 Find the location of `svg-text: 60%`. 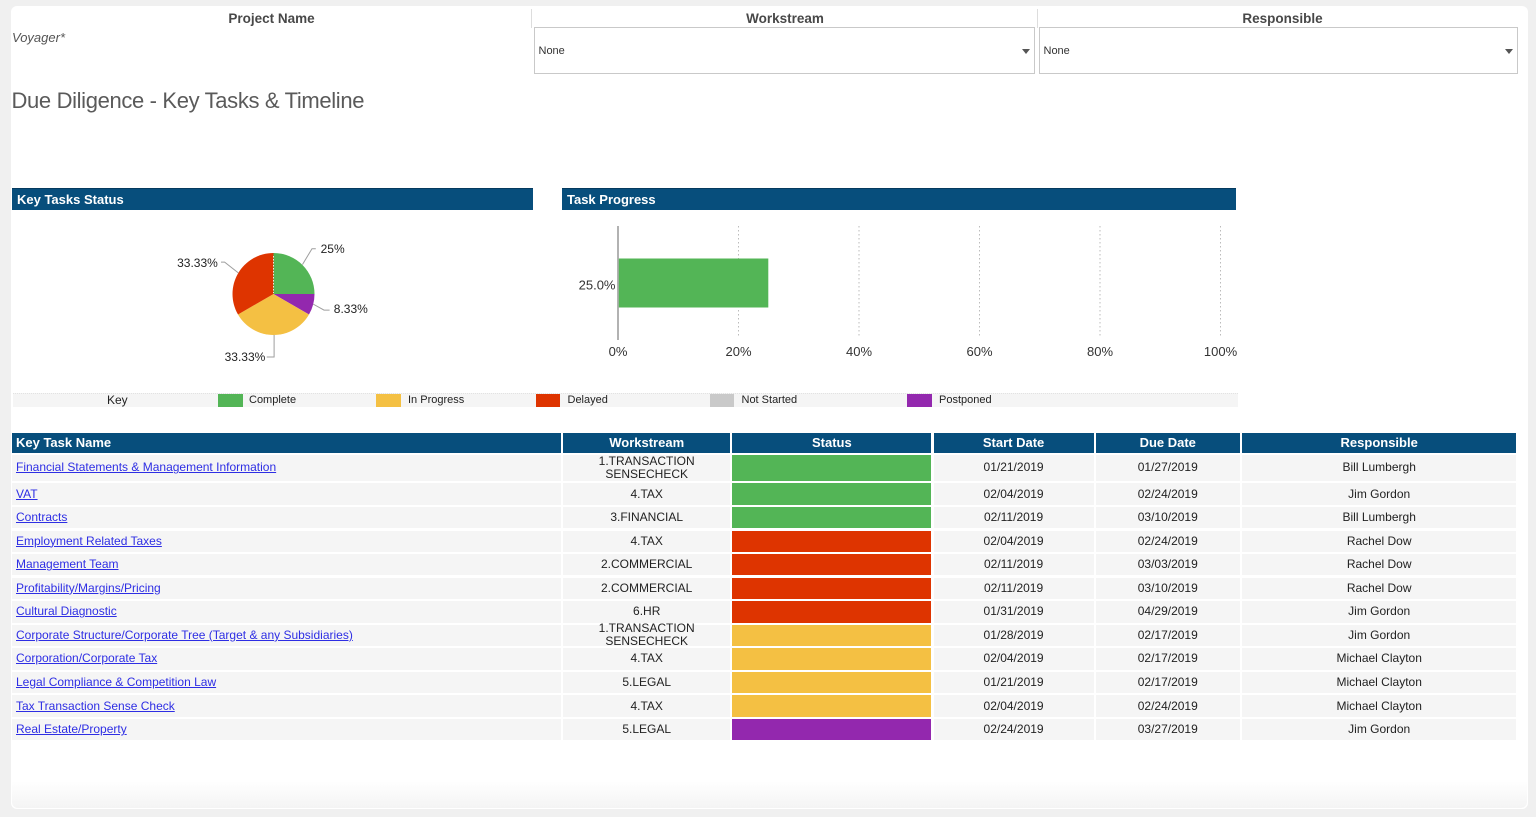

svg-text: 60% is located at coordinates (979, 351).